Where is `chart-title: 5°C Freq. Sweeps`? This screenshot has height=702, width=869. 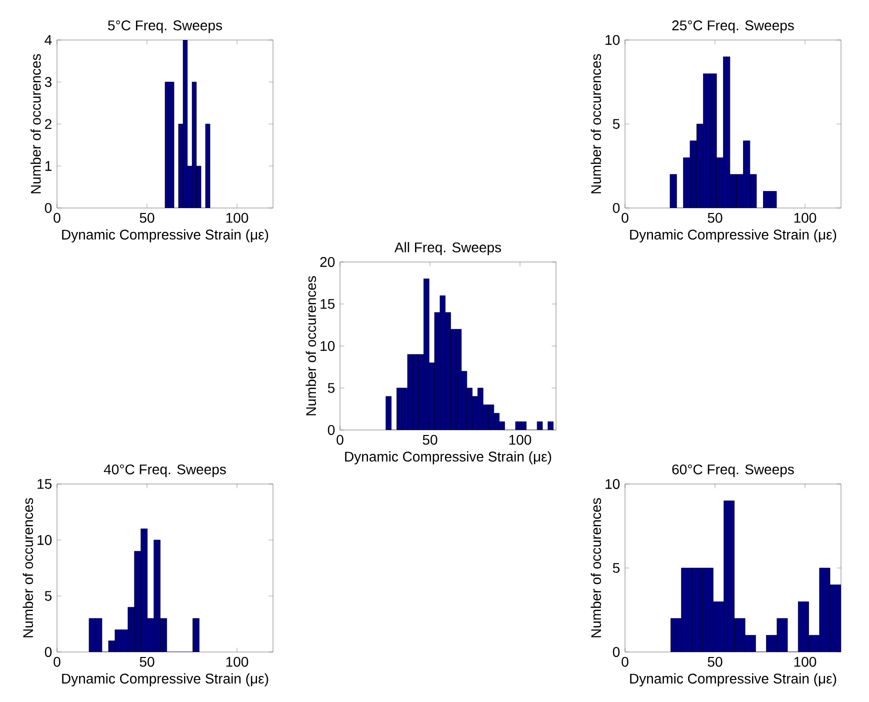
chart-title: 5°C Freq. Sweeps is located at coordinates (165, 27).